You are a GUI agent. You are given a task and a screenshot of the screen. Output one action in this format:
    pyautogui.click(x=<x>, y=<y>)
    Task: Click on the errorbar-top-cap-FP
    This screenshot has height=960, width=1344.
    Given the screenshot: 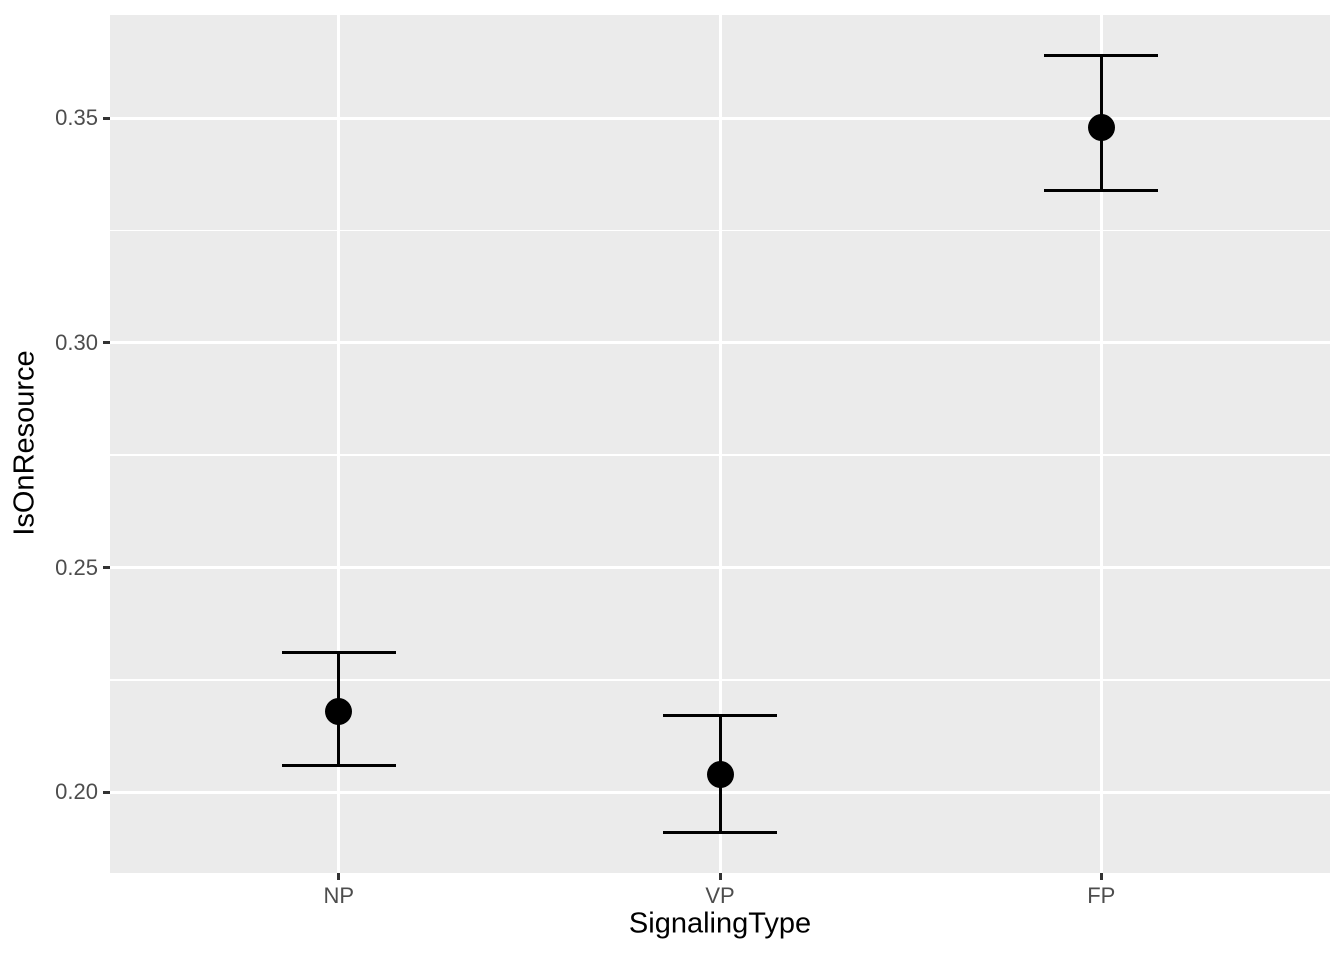 What is the action you would take?
    pyautogui.click(x=1101, y=55)
    